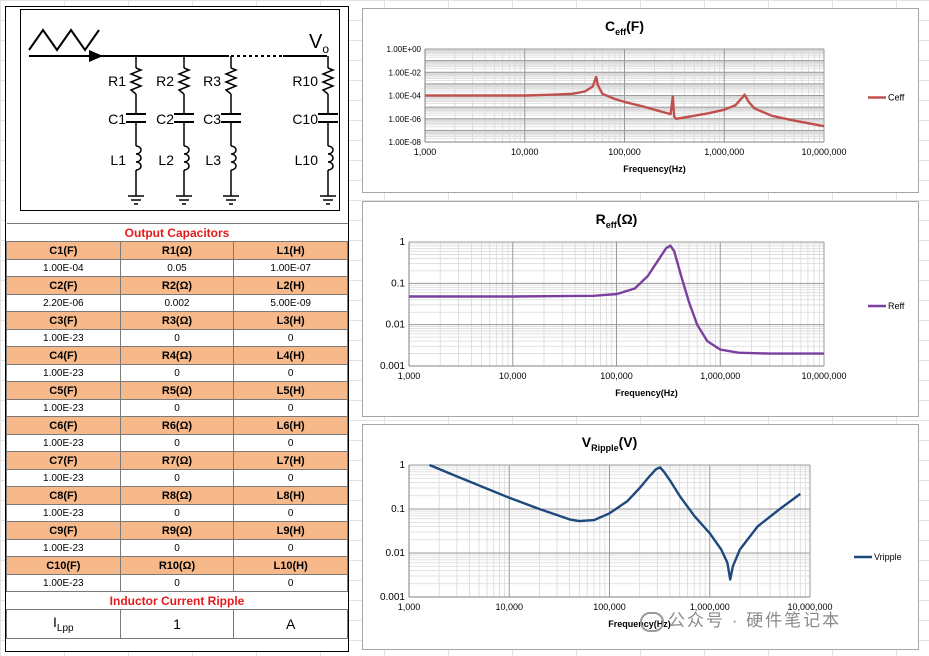 This screenshot has height=656, width=929. Describe the element at coordinates (63, 565) in the screenshot. I see `header-cell: C10(F)` at that location.